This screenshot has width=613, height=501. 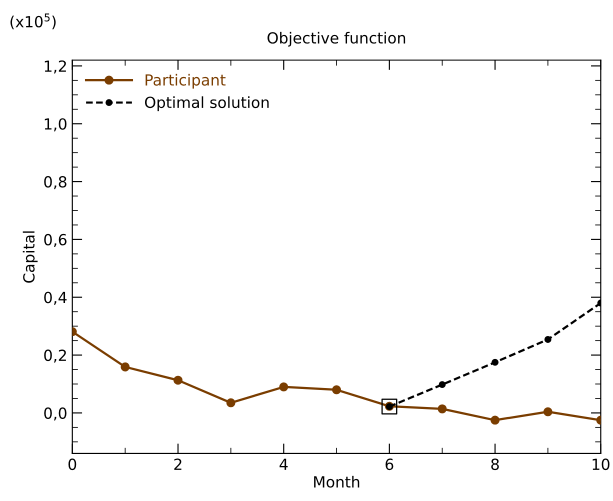 What do you see at coordinates (55, 356) in the screenshot?
I see `y-tick-label: 0,2` at bounding box center [55, 356].